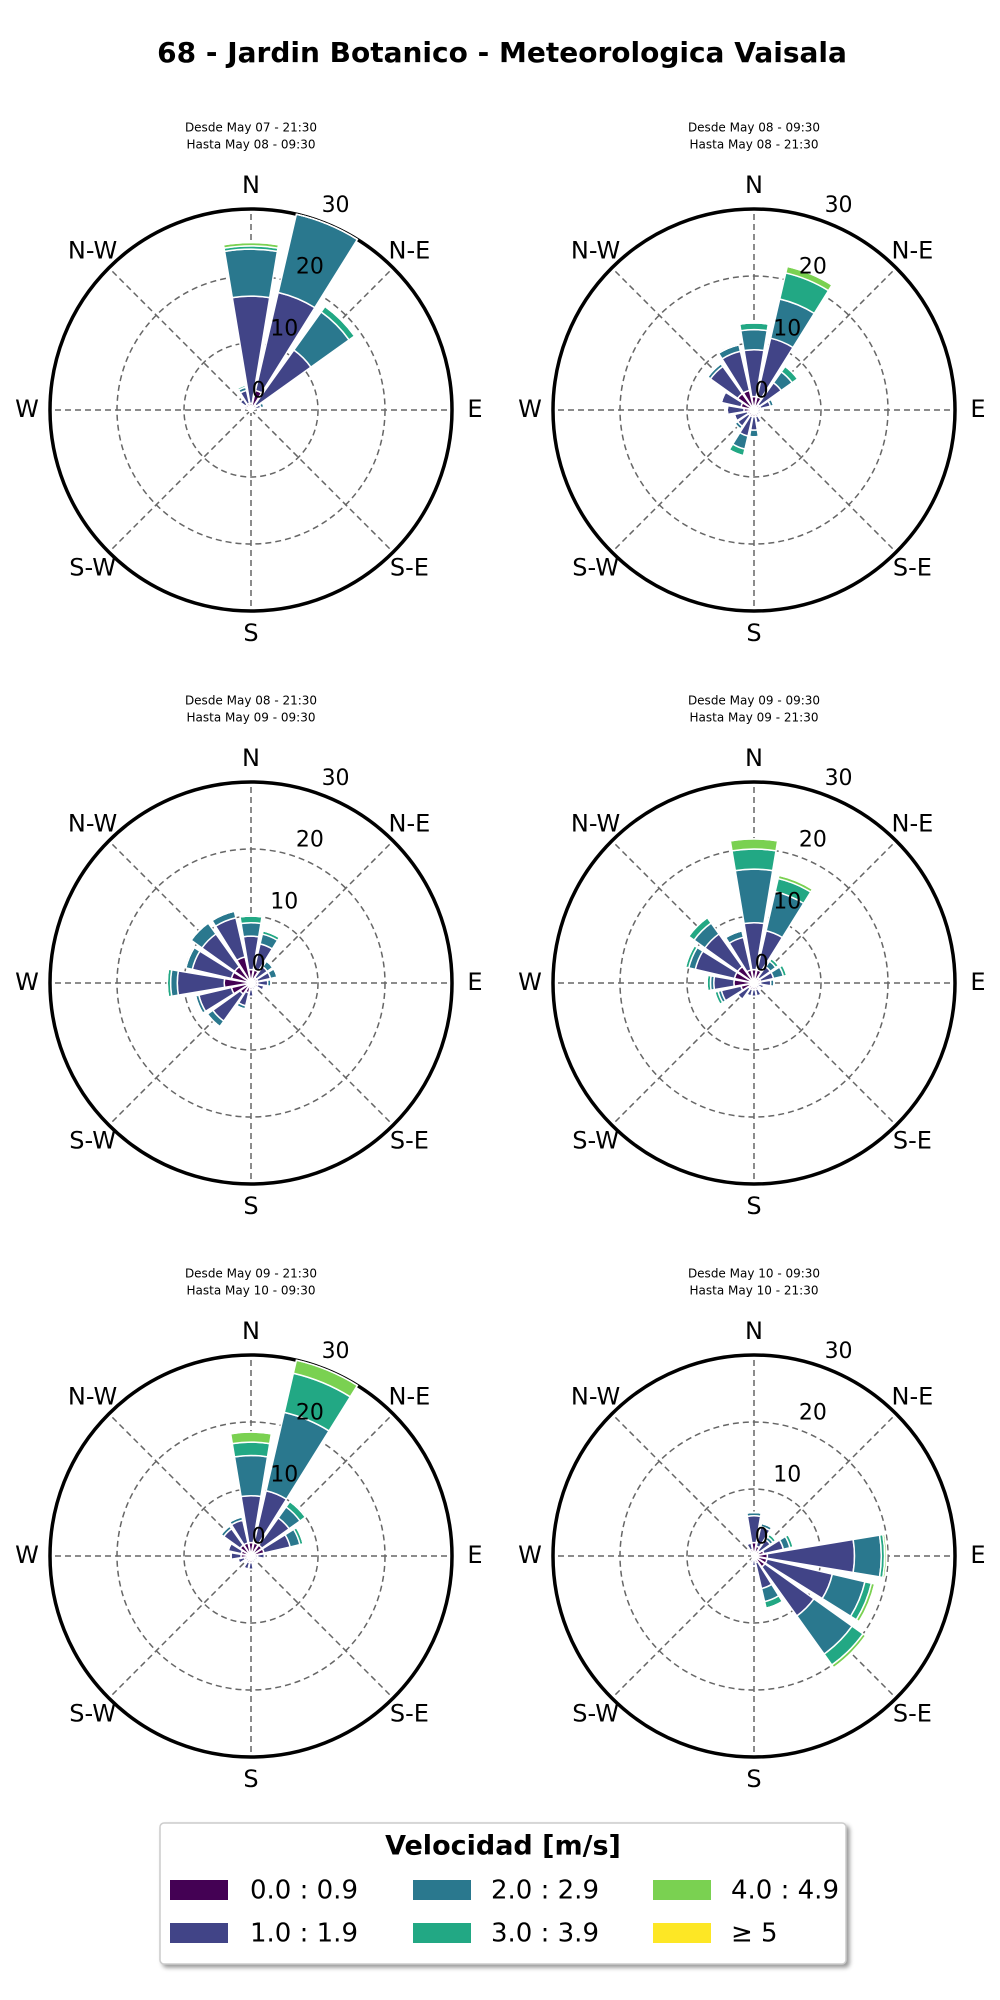  Describe the element at coordinates (545, 1891) in the screenshot. I see `legend-label: 2.0 : 2.9` at that location.